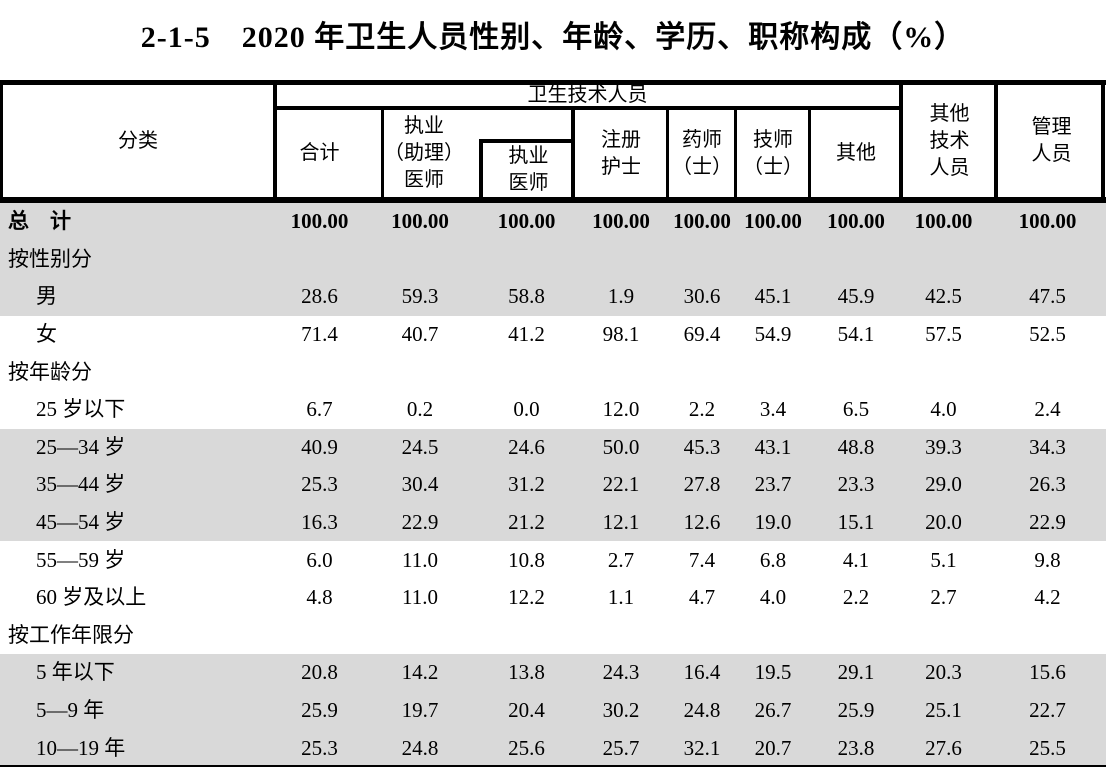 The width and height of the screenshot is (1106, 767). I want to click on value-cell: 71.4, so click(319, 334).